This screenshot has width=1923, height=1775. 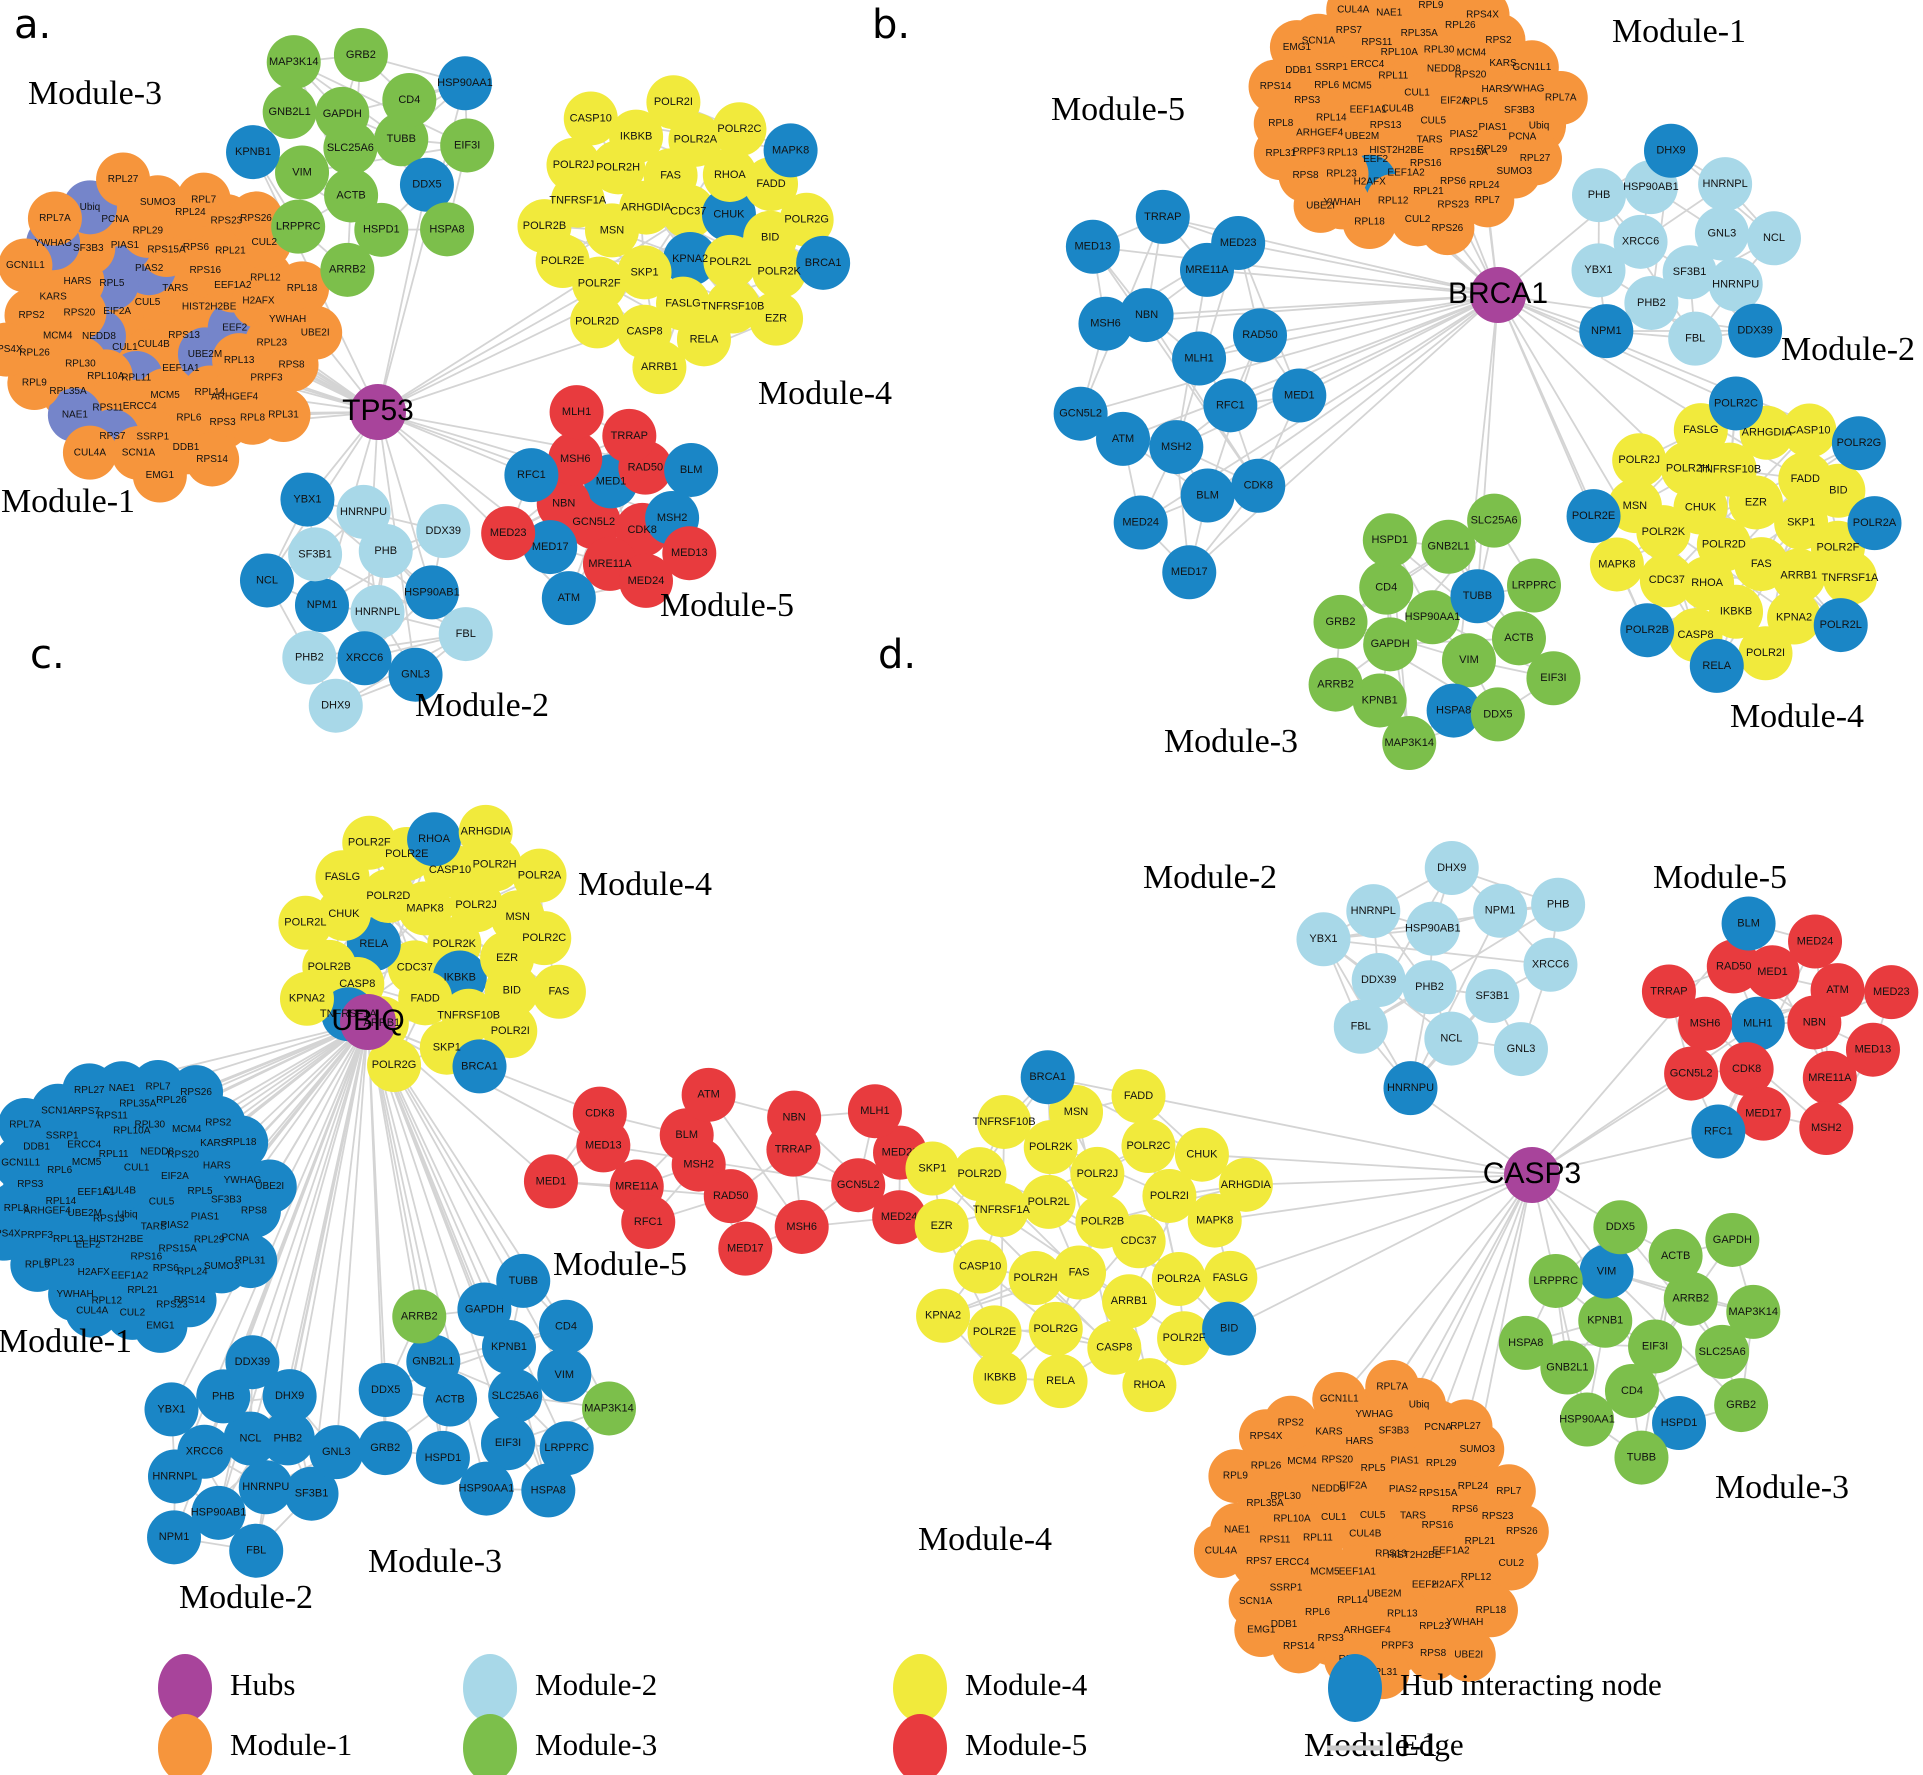 I want to click on node-POLR2B, so click(x=544, y=226).